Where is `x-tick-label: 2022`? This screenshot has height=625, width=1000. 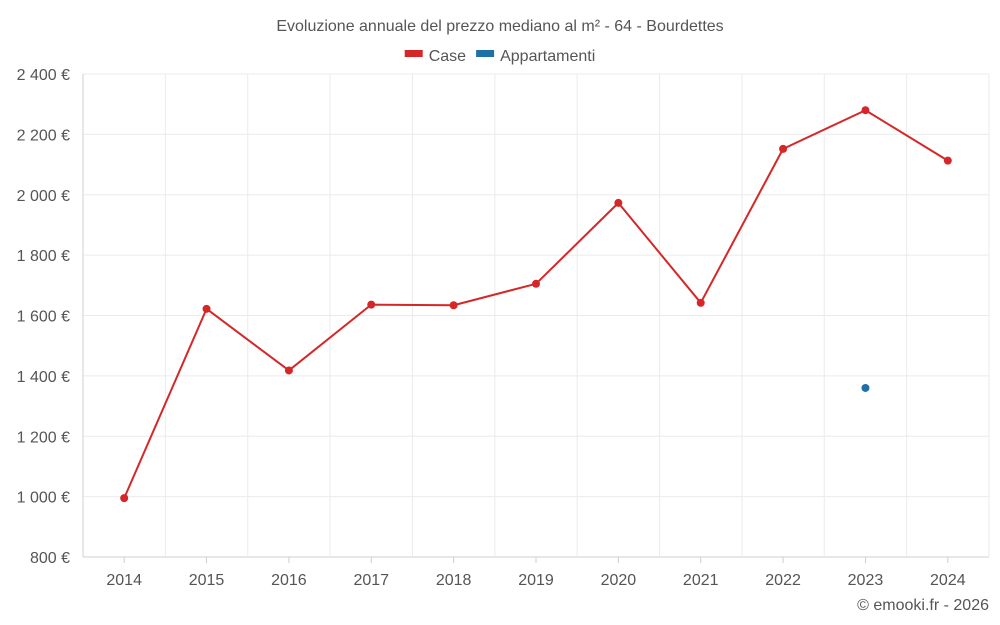
x-tick-label: 2022 is located at coordinates (783, 580).